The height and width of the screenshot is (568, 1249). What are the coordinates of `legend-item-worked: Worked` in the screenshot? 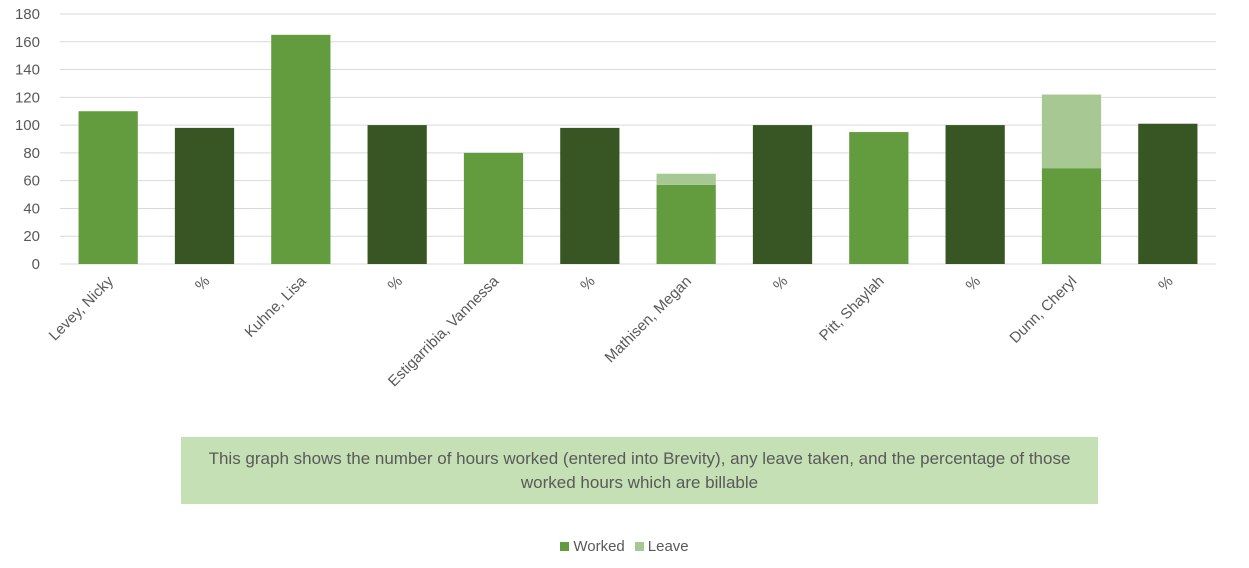 It's located at (592, 546).